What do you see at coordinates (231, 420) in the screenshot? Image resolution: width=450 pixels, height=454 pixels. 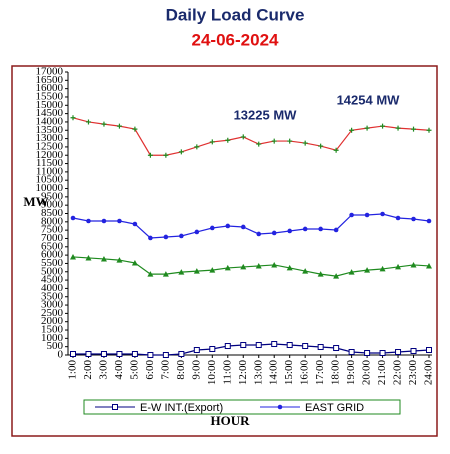 I see `x-axis-label: HOUR` at bounding box center [231, 420].